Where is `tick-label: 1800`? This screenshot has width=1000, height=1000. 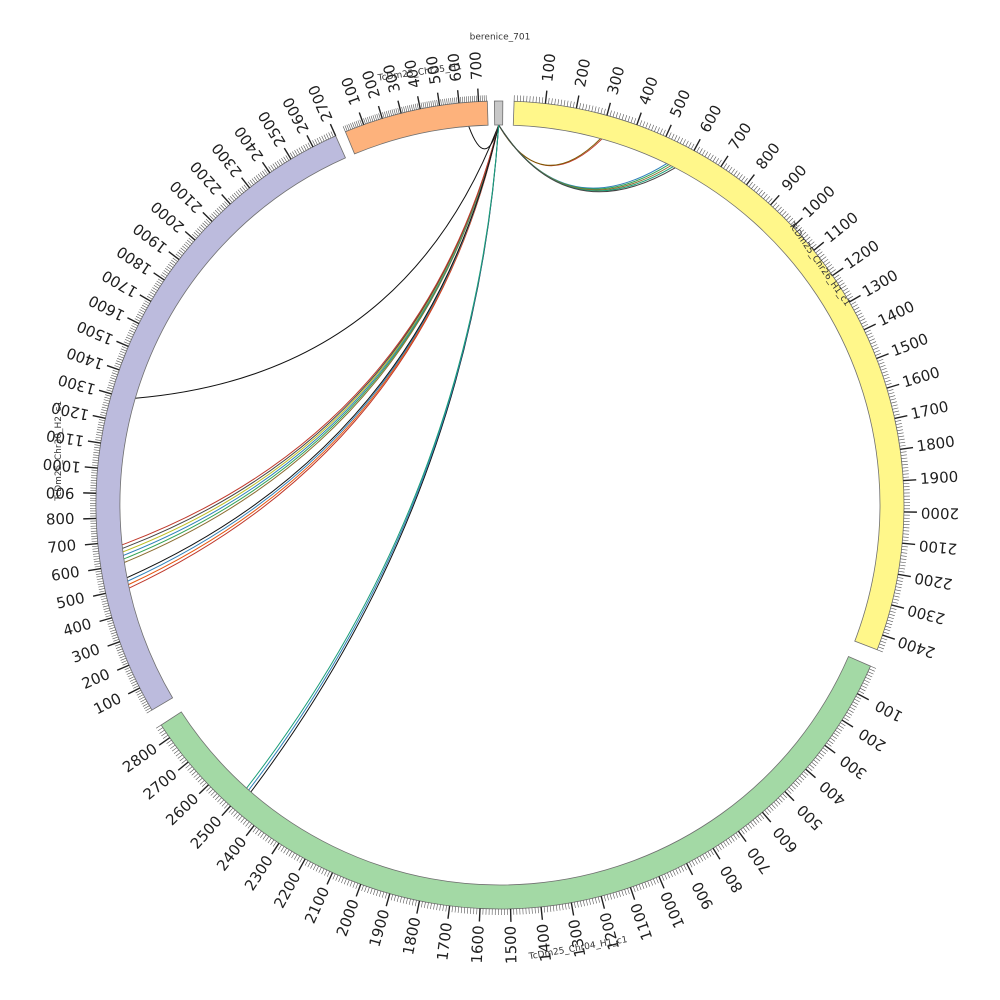
tick-label: 1800 is located at coordinates (411, 936).